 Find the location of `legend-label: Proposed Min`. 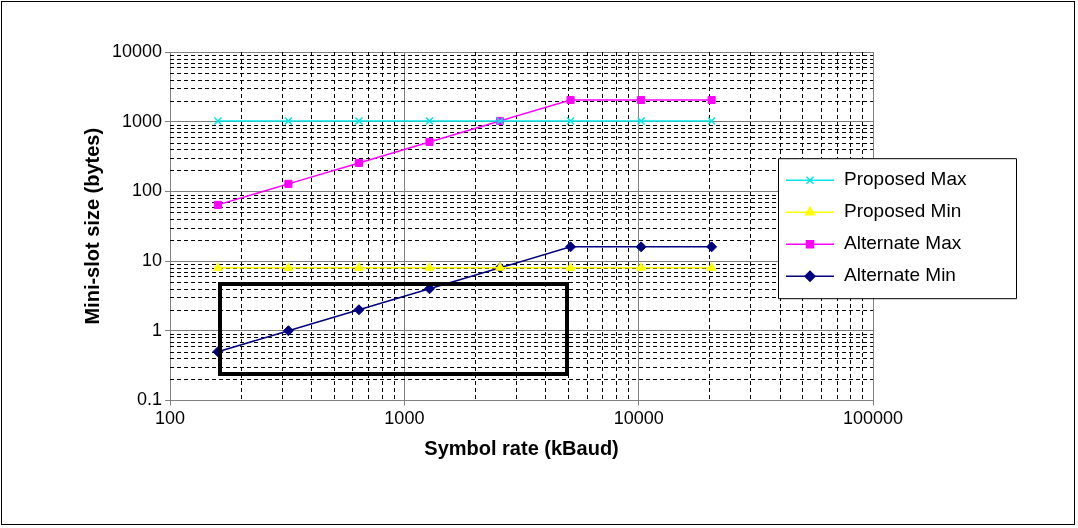

legend-label: Proposed Min is located at coordinates (903, 211).